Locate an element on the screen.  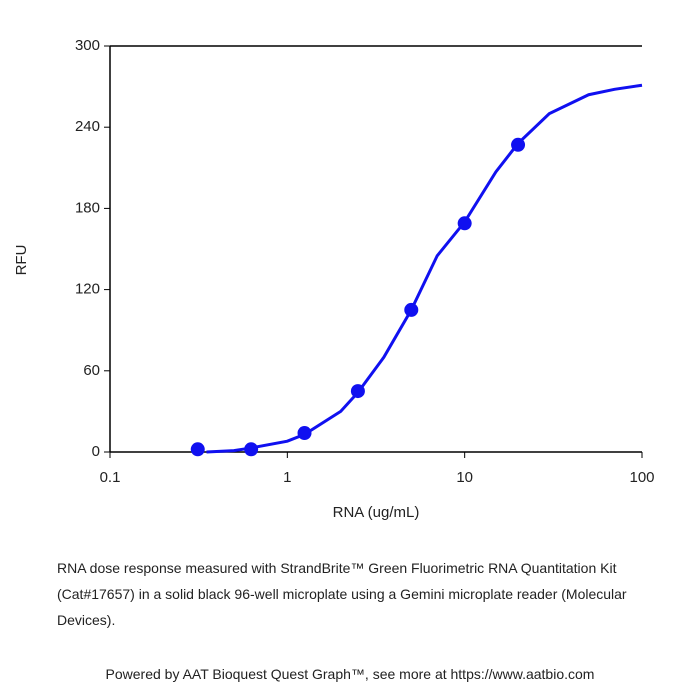
x-axis-label: RNA (ug/mL) is located at coordinates (376, 512).